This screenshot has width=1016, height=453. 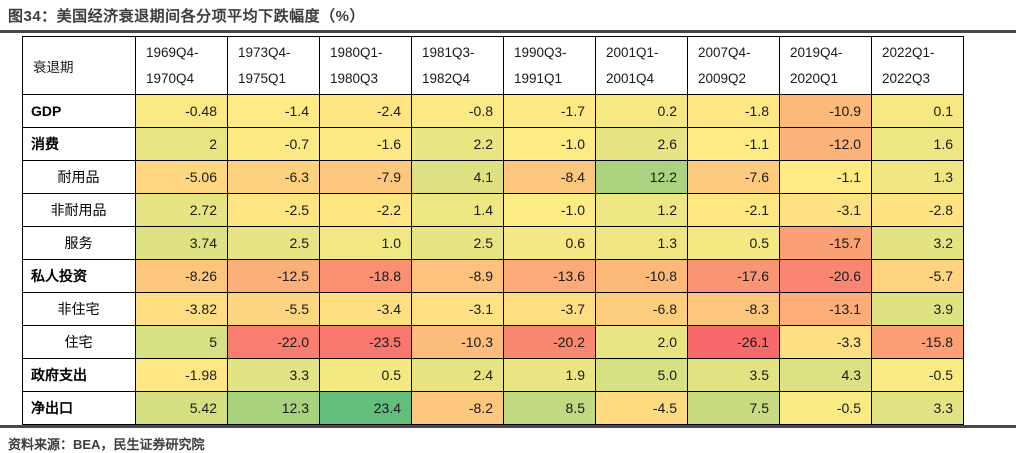 What do you see at coordinates (79, 342) in the screenshot?
I see `row-label-7: 住宅` at bounding box center [79, 342].